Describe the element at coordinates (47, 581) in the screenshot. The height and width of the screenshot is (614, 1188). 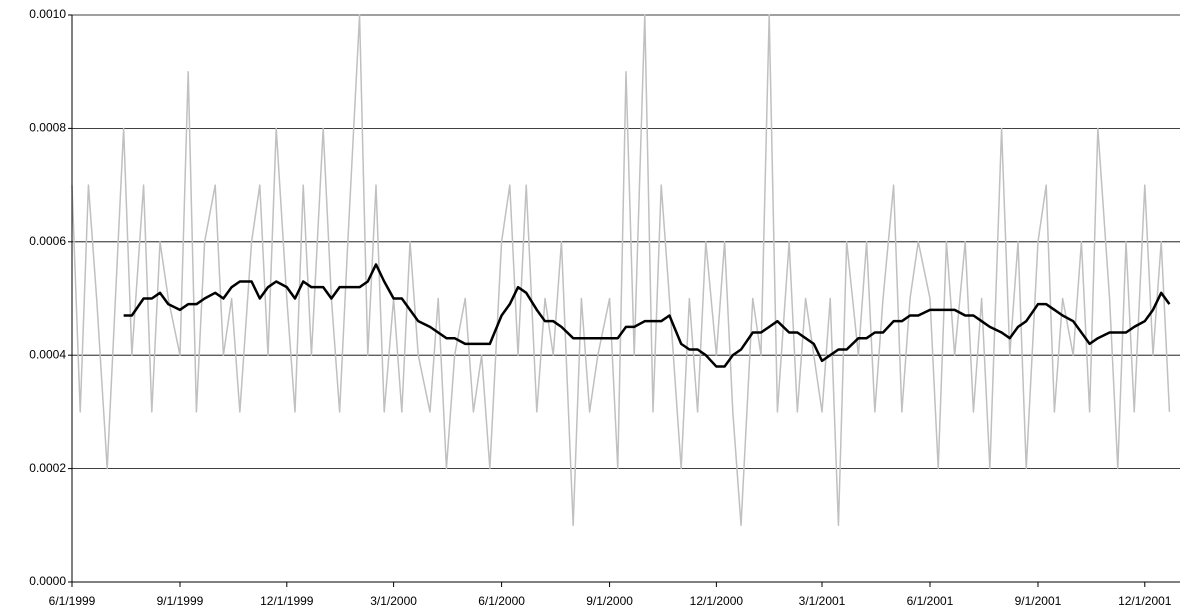
I see `y-tick-label: 0.0000` at that location.